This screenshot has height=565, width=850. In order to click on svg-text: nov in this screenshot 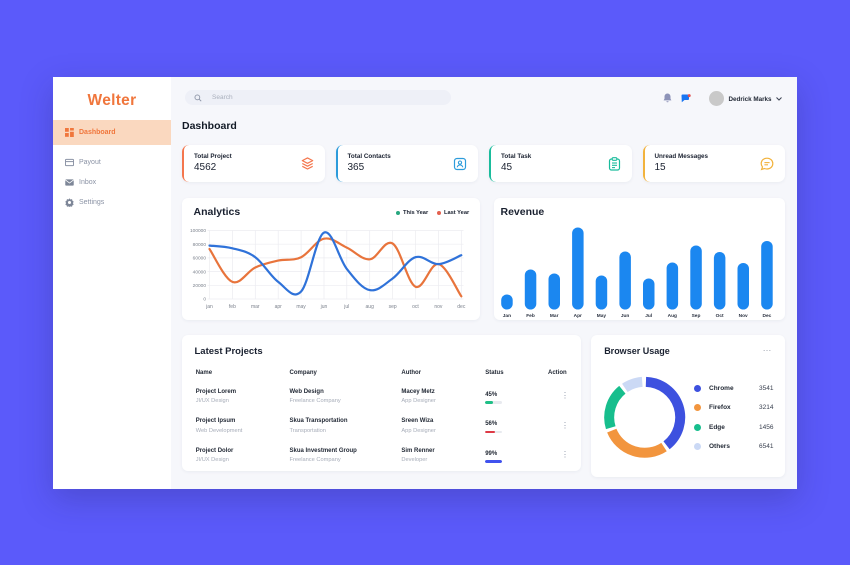, I will do `click(438, 307)`.